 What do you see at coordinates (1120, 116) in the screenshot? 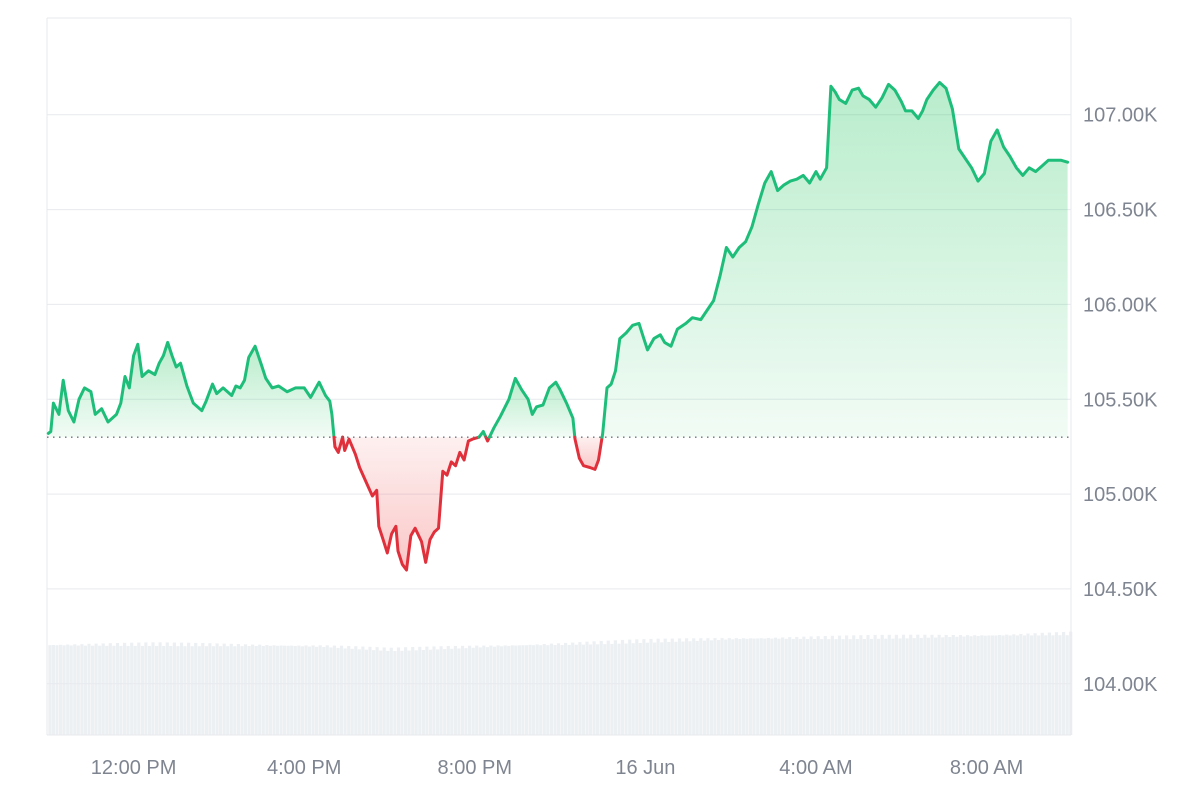
I see `y-tick-label: 107.00K` at bounding box center [1120, 116].